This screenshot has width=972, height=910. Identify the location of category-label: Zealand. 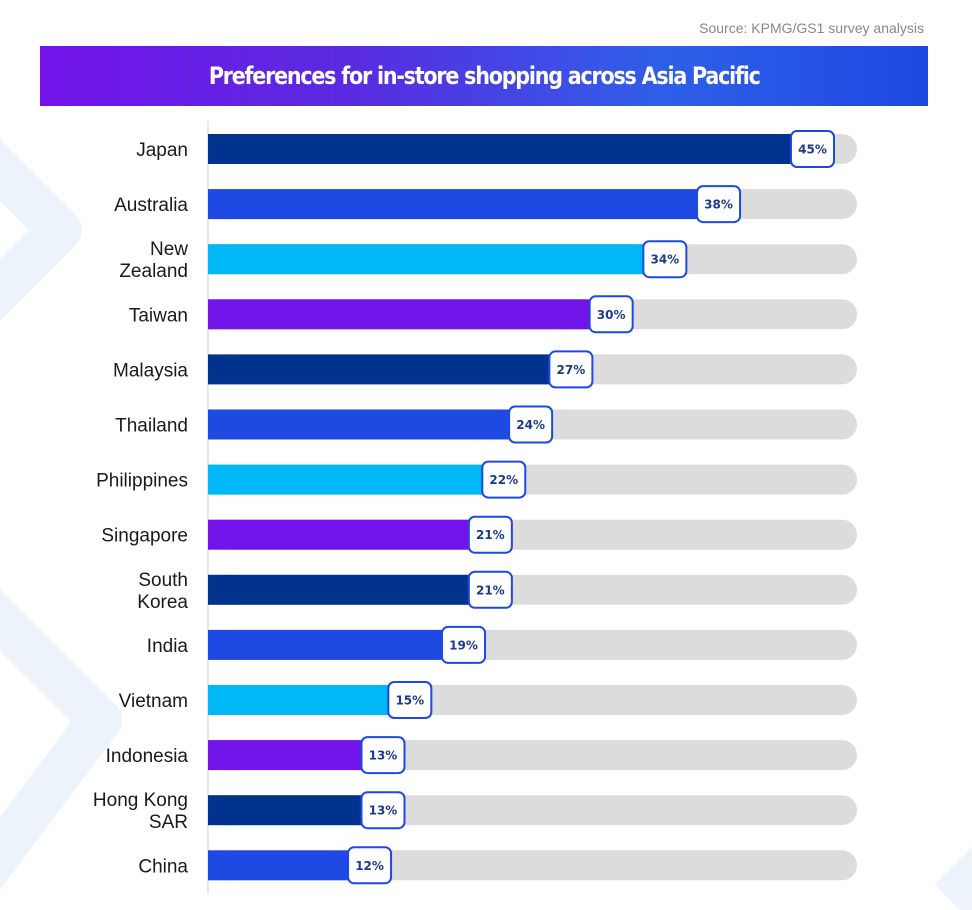
(153, 271).